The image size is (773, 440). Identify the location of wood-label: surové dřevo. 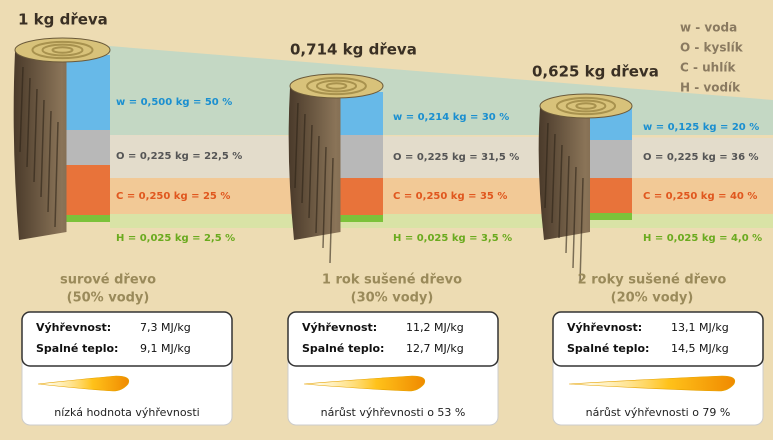
(108, 280).